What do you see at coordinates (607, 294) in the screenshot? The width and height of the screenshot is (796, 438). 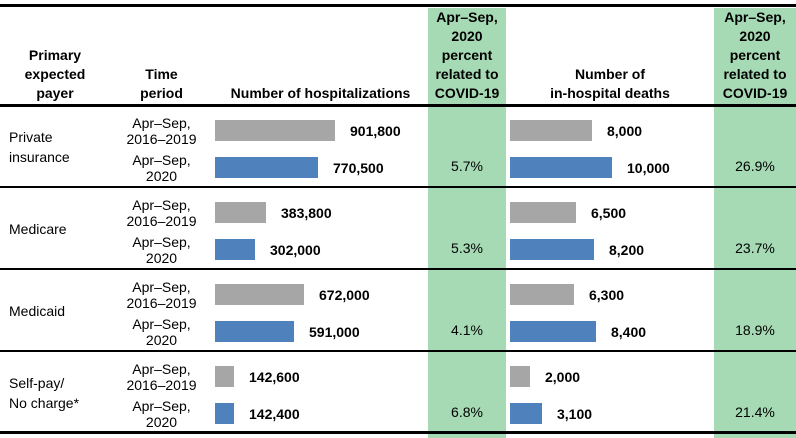 I see `deaths-value-baseline: 6,300` at bounding box center [607, 294].